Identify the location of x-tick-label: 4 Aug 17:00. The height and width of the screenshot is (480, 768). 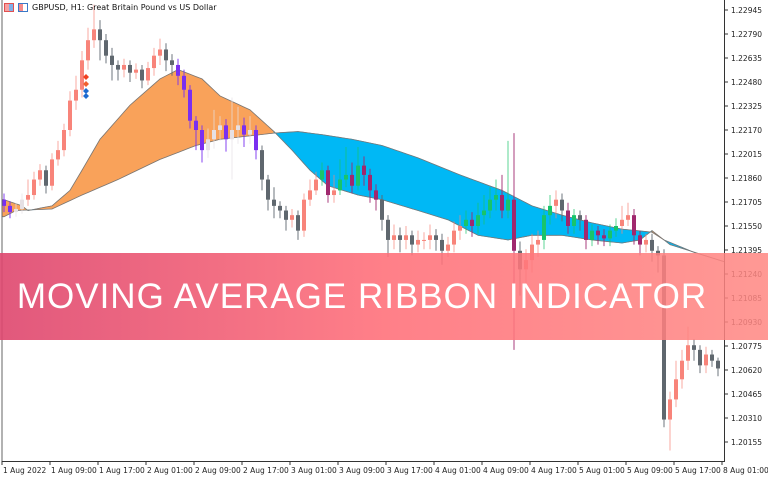
(554, 470).